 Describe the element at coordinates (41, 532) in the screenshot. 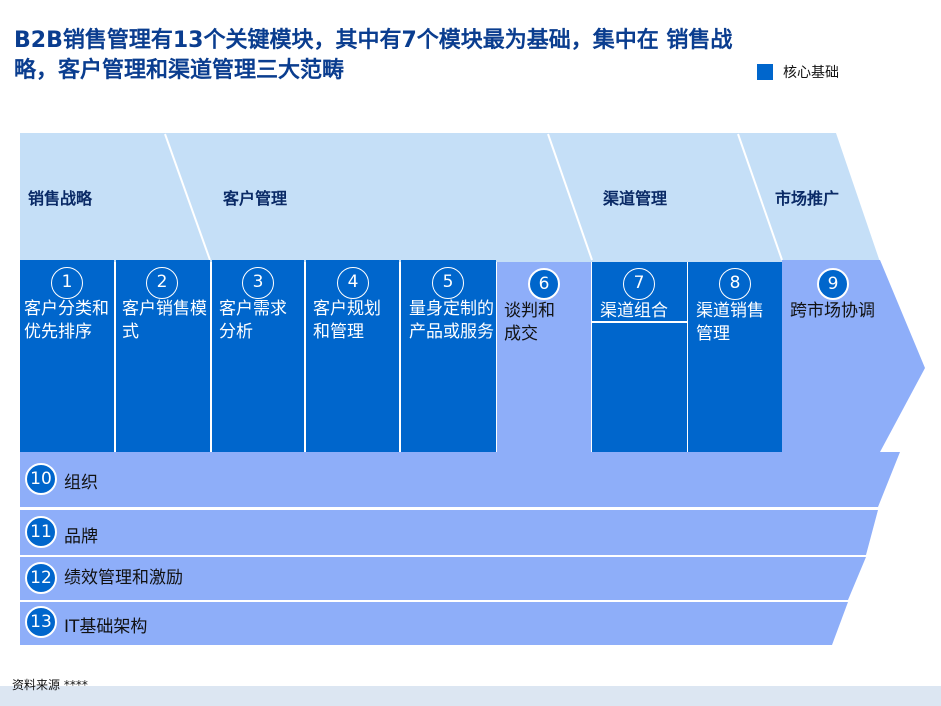

I see `bar-number-11: 11` at that location.